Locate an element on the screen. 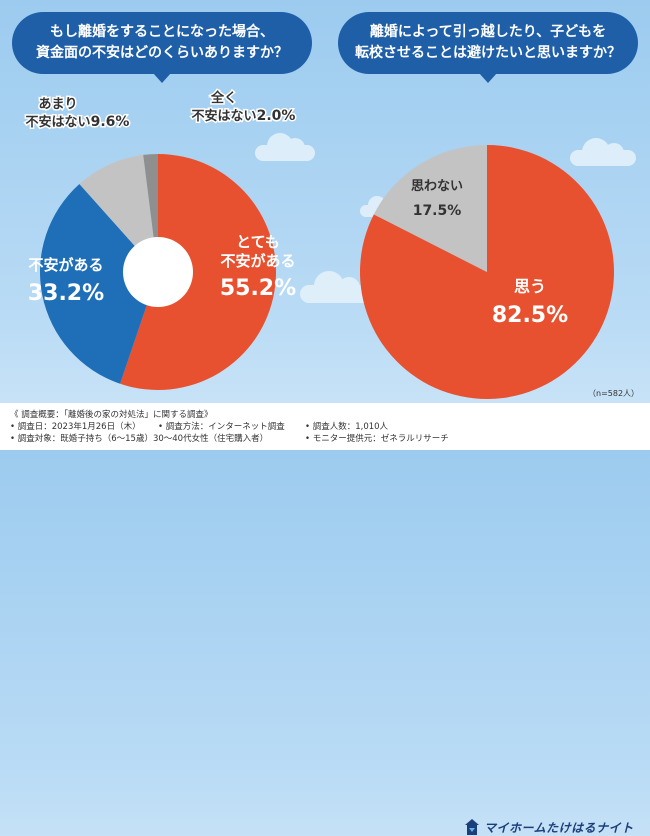 The image size is (650, 836). donut-hole is located at coordinates (158, 272).